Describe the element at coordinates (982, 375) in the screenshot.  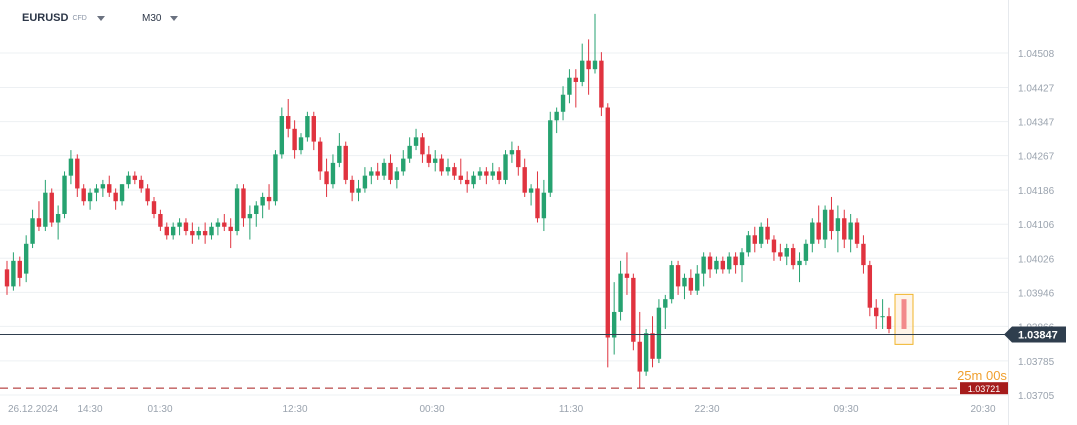
I see `candle-countdown: 25m 00s` at that location.